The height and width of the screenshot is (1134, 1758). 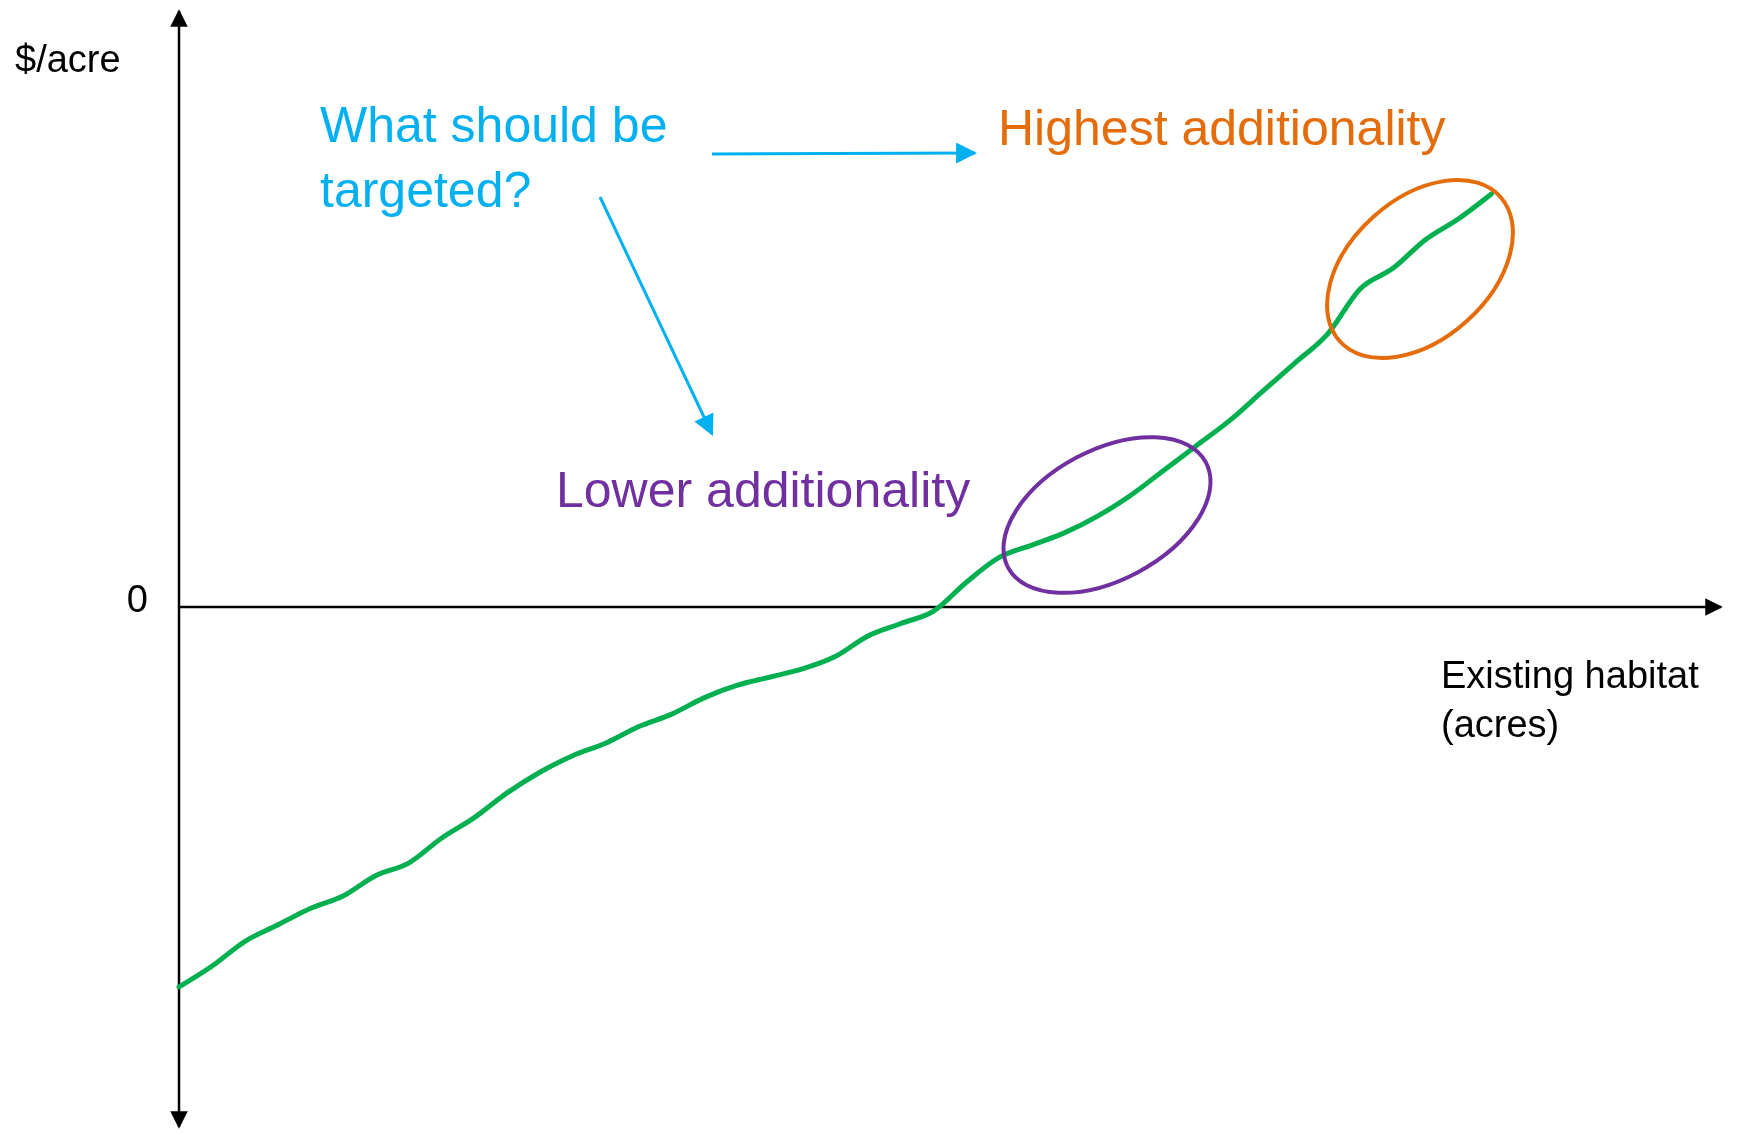 I want to click on annotation: Lower additionality, so click(x=763, y=490).